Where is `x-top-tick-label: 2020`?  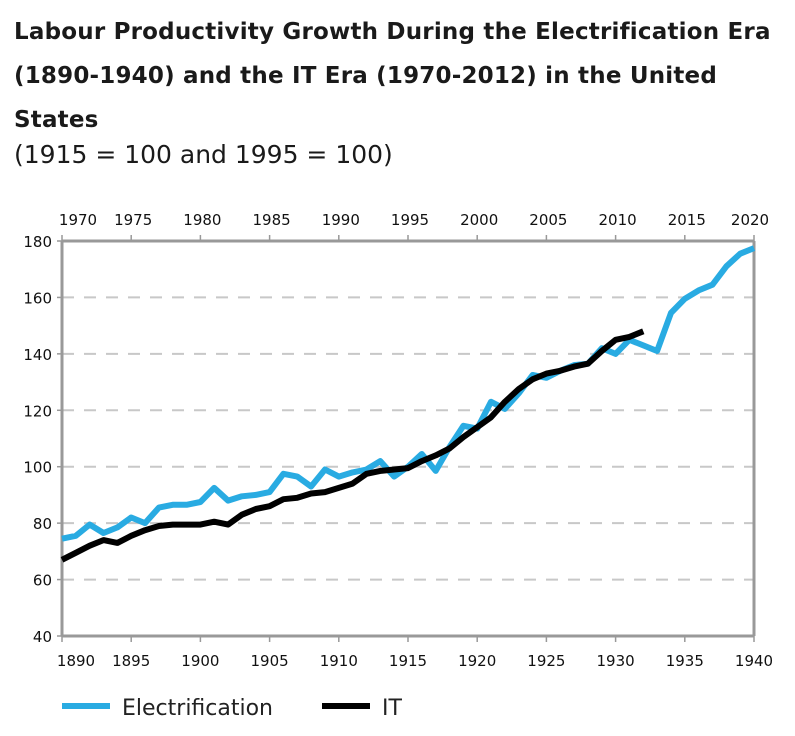 x-top-tick-label: 2020 is located at coordinates (750, 220).